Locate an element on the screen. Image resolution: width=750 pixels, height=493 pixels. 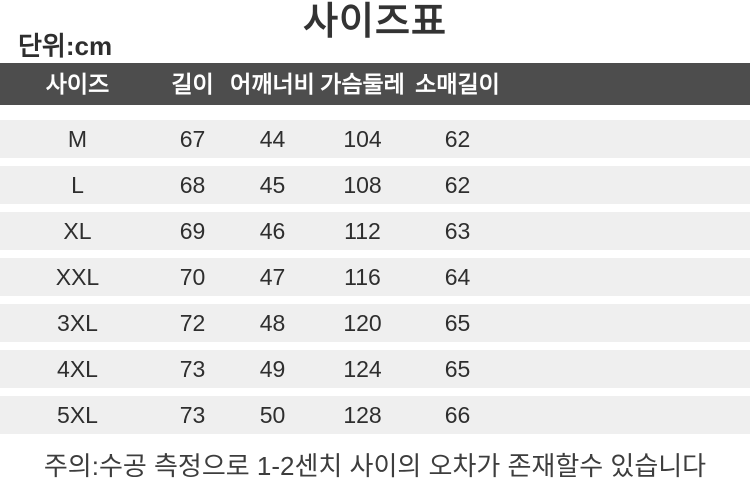
cell-length: 69 is located at coordinates (192, 231).